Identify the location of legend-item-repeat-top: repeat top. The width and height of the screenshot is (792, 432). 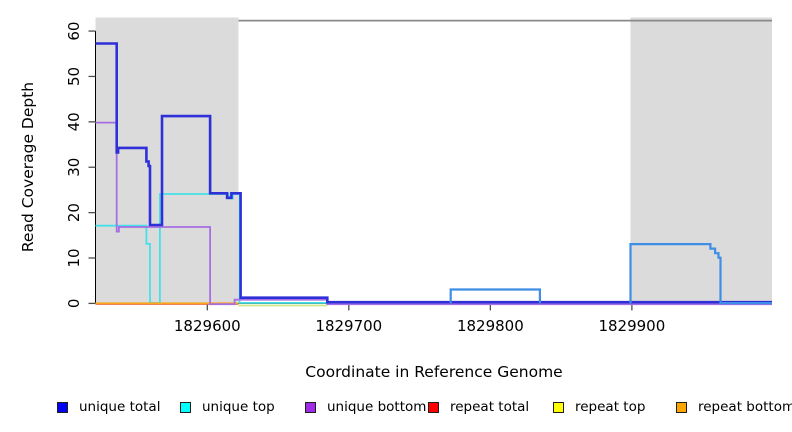
(599, 407).